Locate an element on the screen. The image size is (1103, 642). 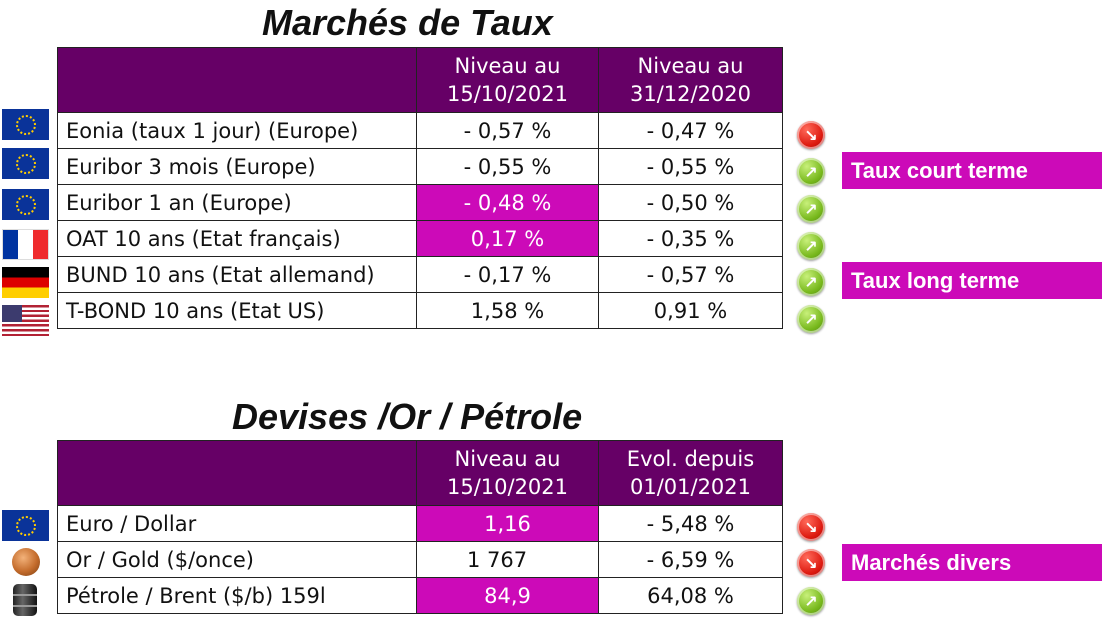
tag-misc-markets: Marchés divers is located at coordinates (972, 562).